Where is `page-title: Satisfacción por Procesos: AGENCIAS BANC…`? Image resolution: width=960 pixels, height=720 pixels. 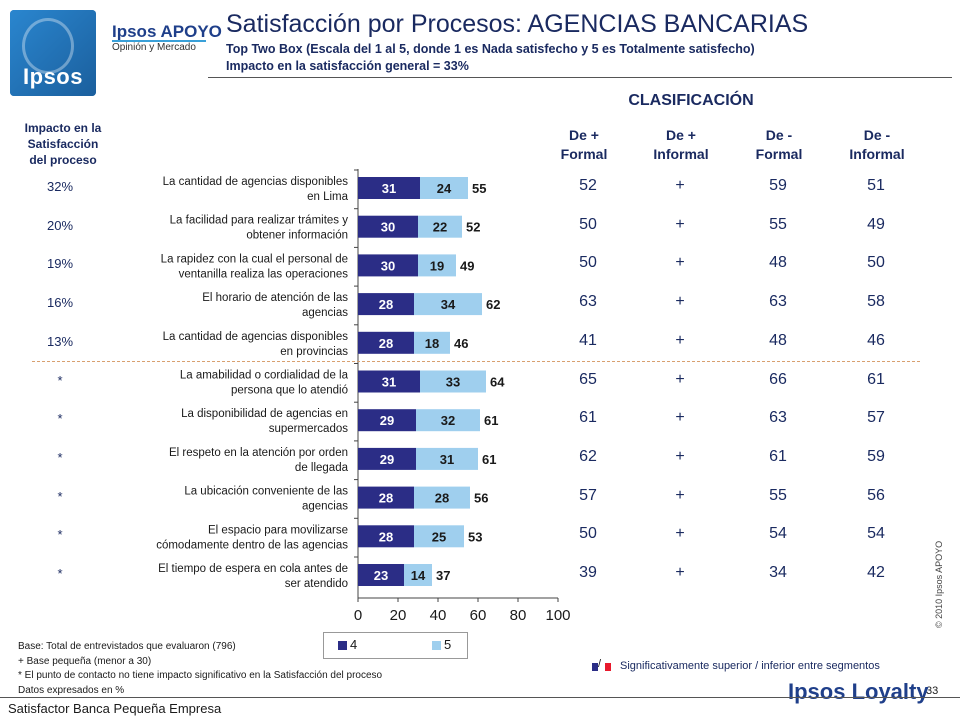
page-title: Satisfacción por Procesos: AGENCIAS BANC… is located at coordinates (517, 24).